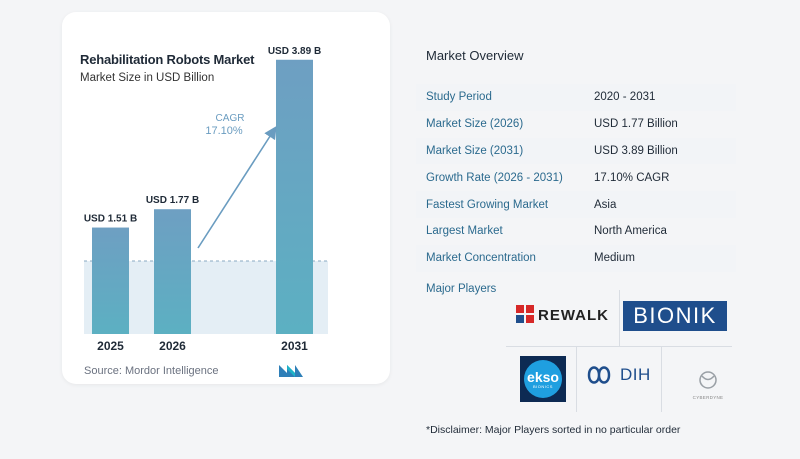 The height and width of the screenshot is (459, 800). Describe the element at coordinates (617, 375) in the screenshot. I see `dih-logo: DIH` at that location.